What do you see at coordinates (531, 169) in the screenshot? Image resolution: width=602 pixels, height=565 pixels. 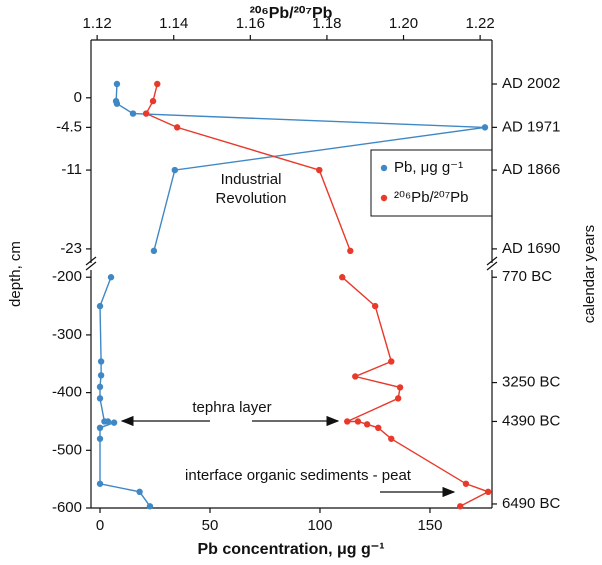 I see `y2-tick-label: AD 1866` at bounding box center [531, 169].